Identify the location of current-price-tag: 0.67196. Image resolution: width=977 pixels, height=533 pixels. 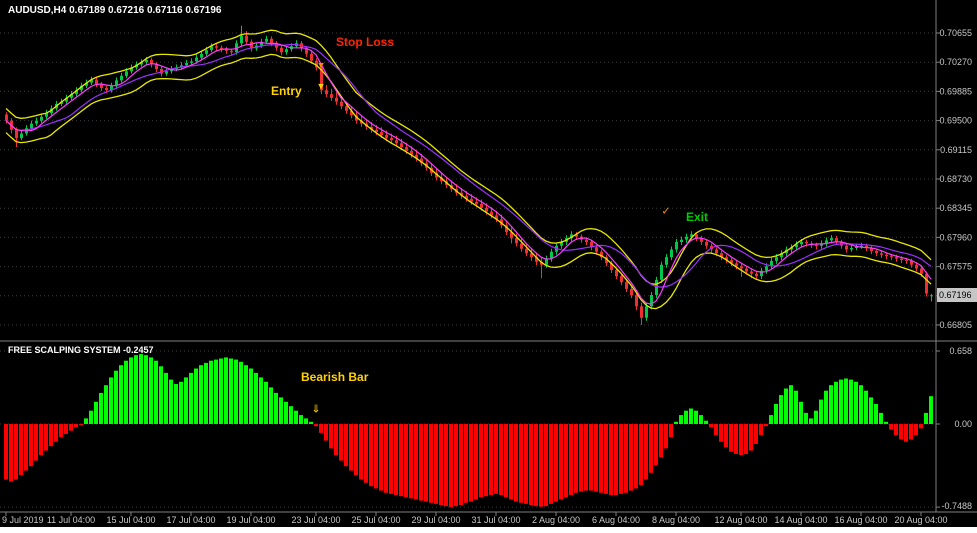
(957, 295).